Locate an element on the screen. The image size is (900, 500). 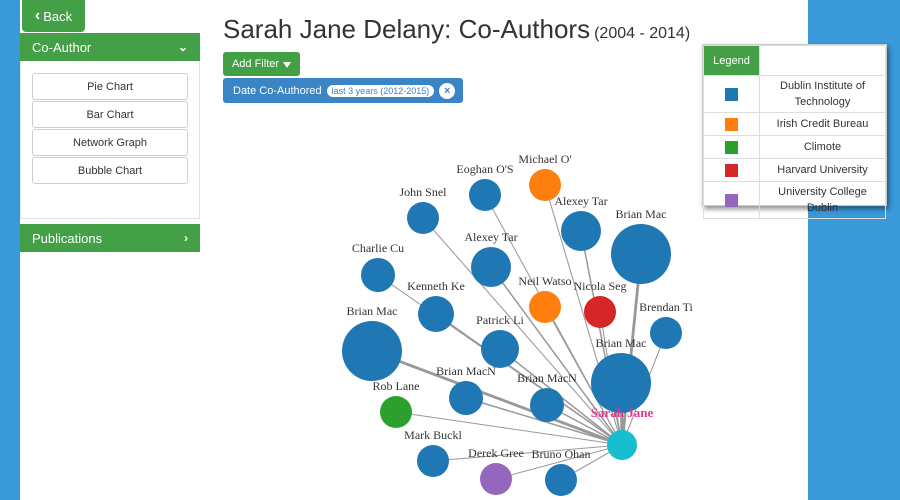
coauthor-label: Mark Buckl is located at coordinates (433, 435).